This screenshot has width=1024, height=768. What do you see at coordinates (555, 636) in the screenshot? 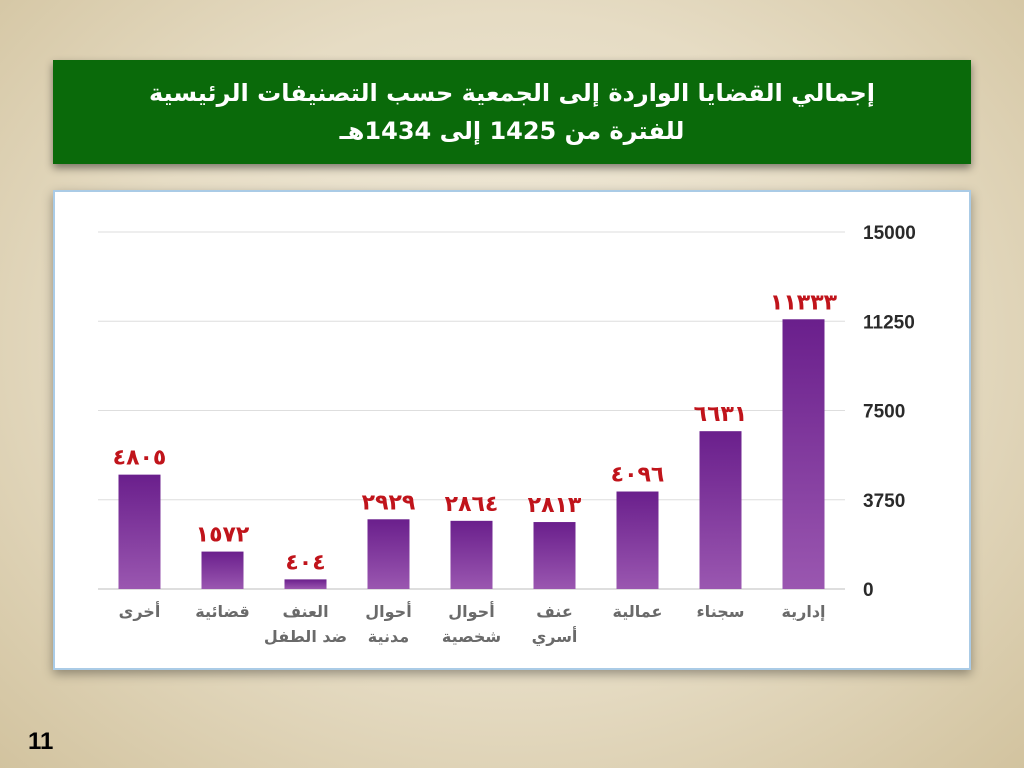
I see `category-label: أسري` at bounding box center [555, 636].